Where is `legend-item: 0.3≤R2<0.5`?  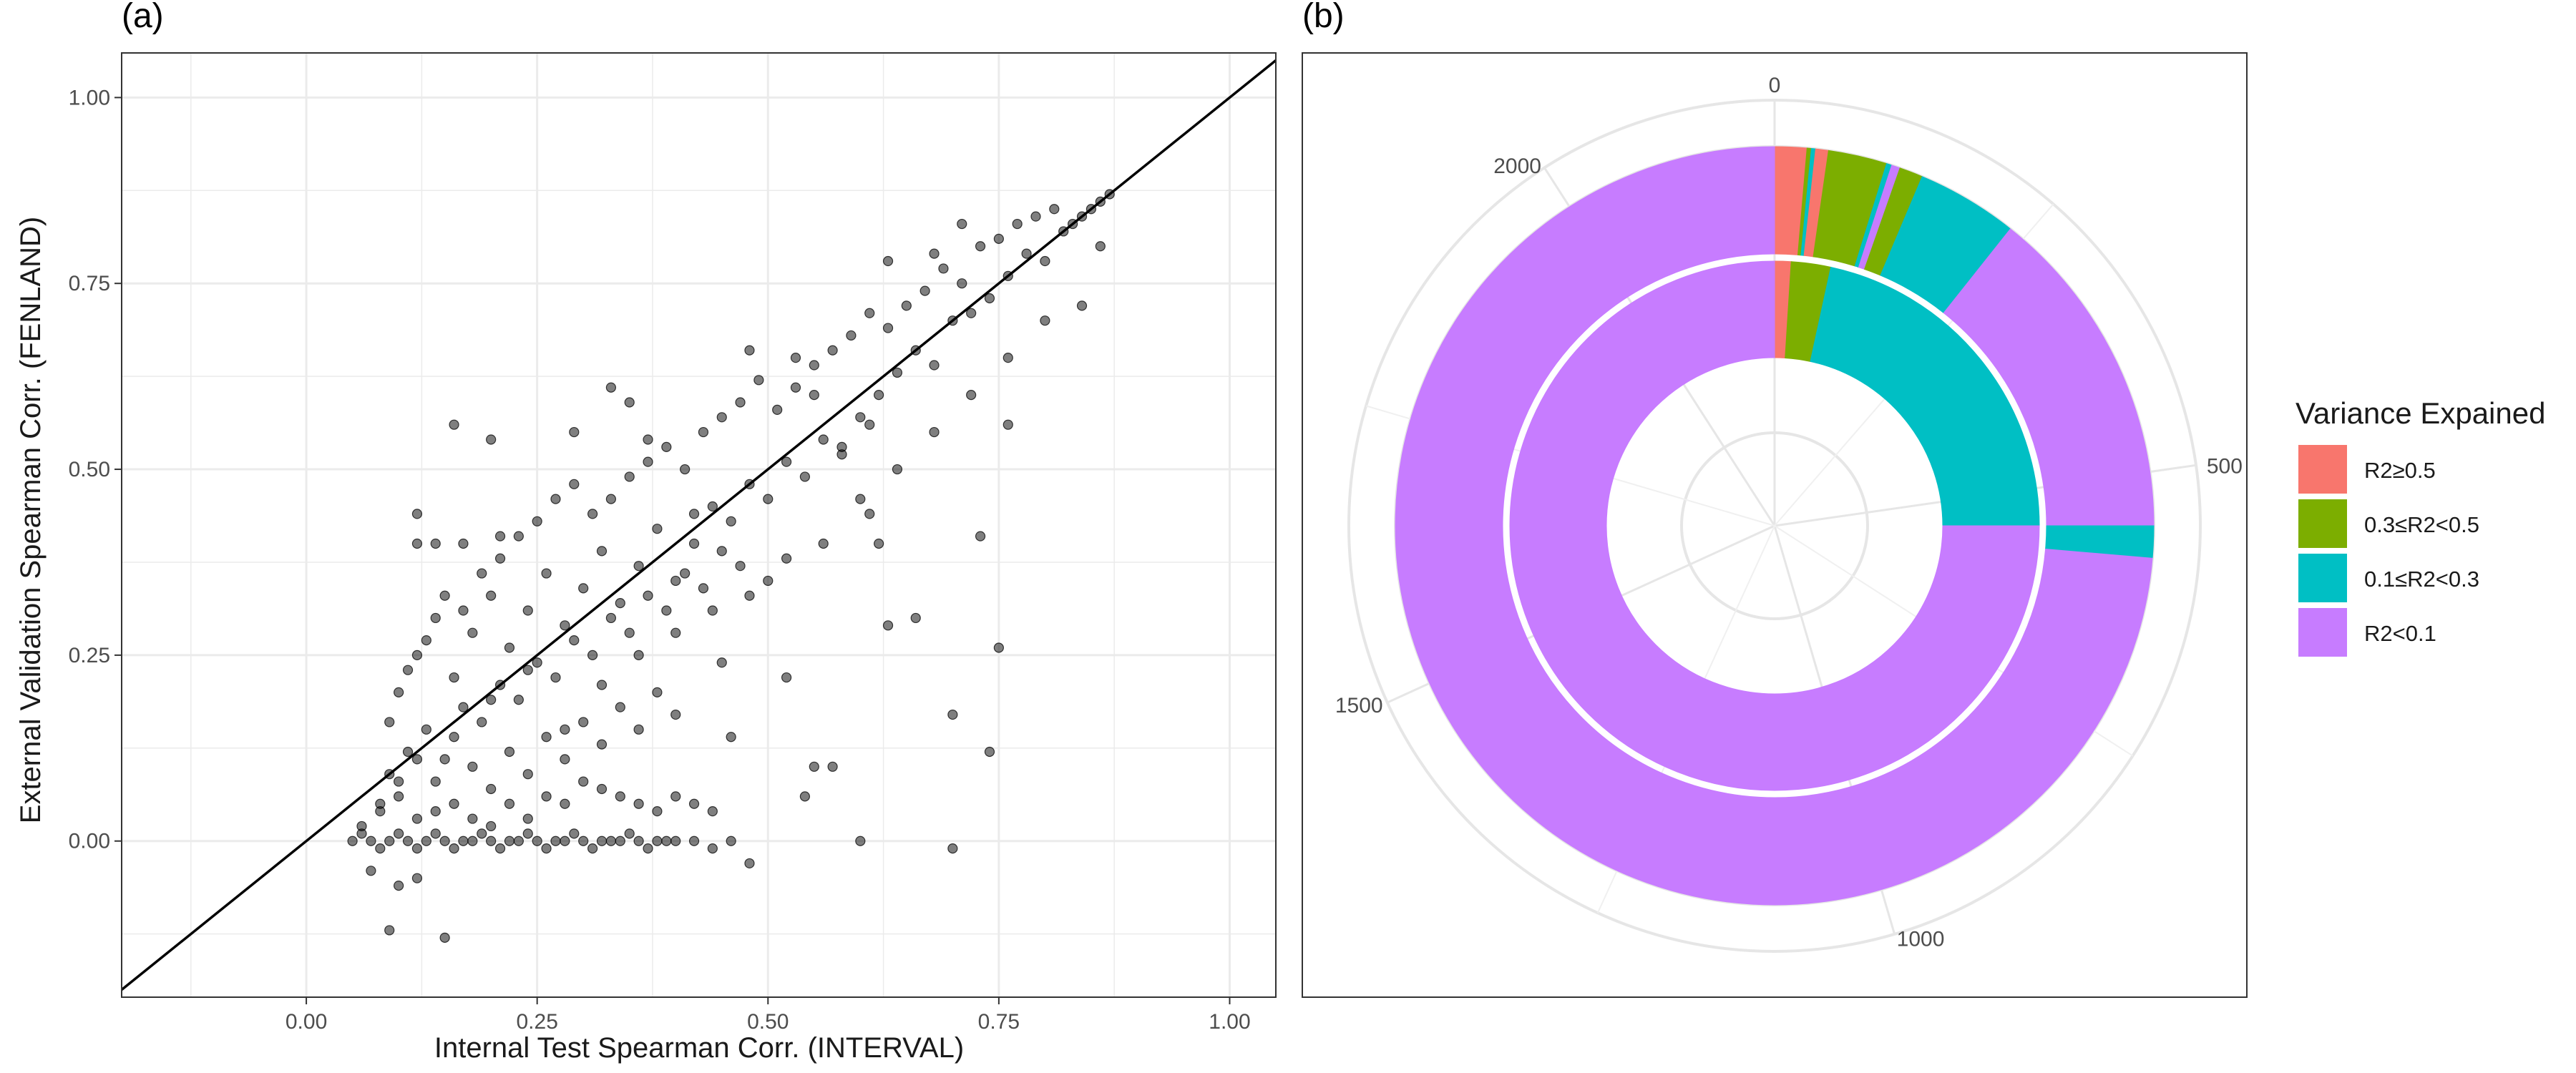
legend-item: 0.3≤R2<0.5 is located at coordinates (2388, 523).